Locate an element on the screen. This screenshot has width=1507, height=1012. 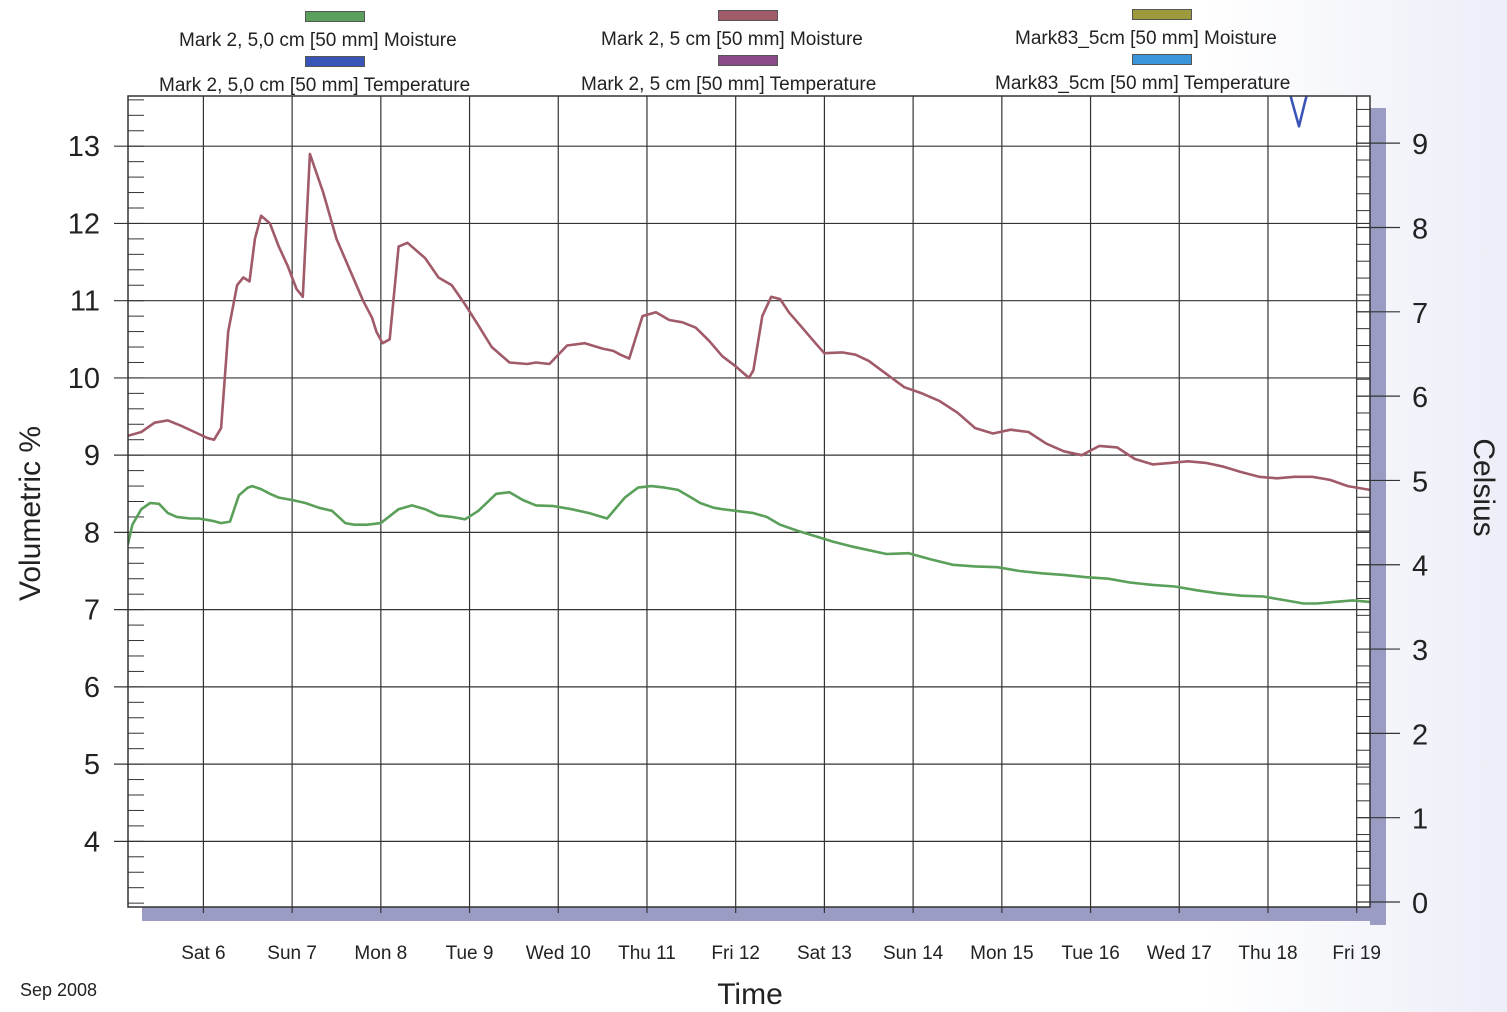
legend-label-series-0: Mark 2, 5,0 cm [50 mm] Moisture is located at coordinates (318, 40).